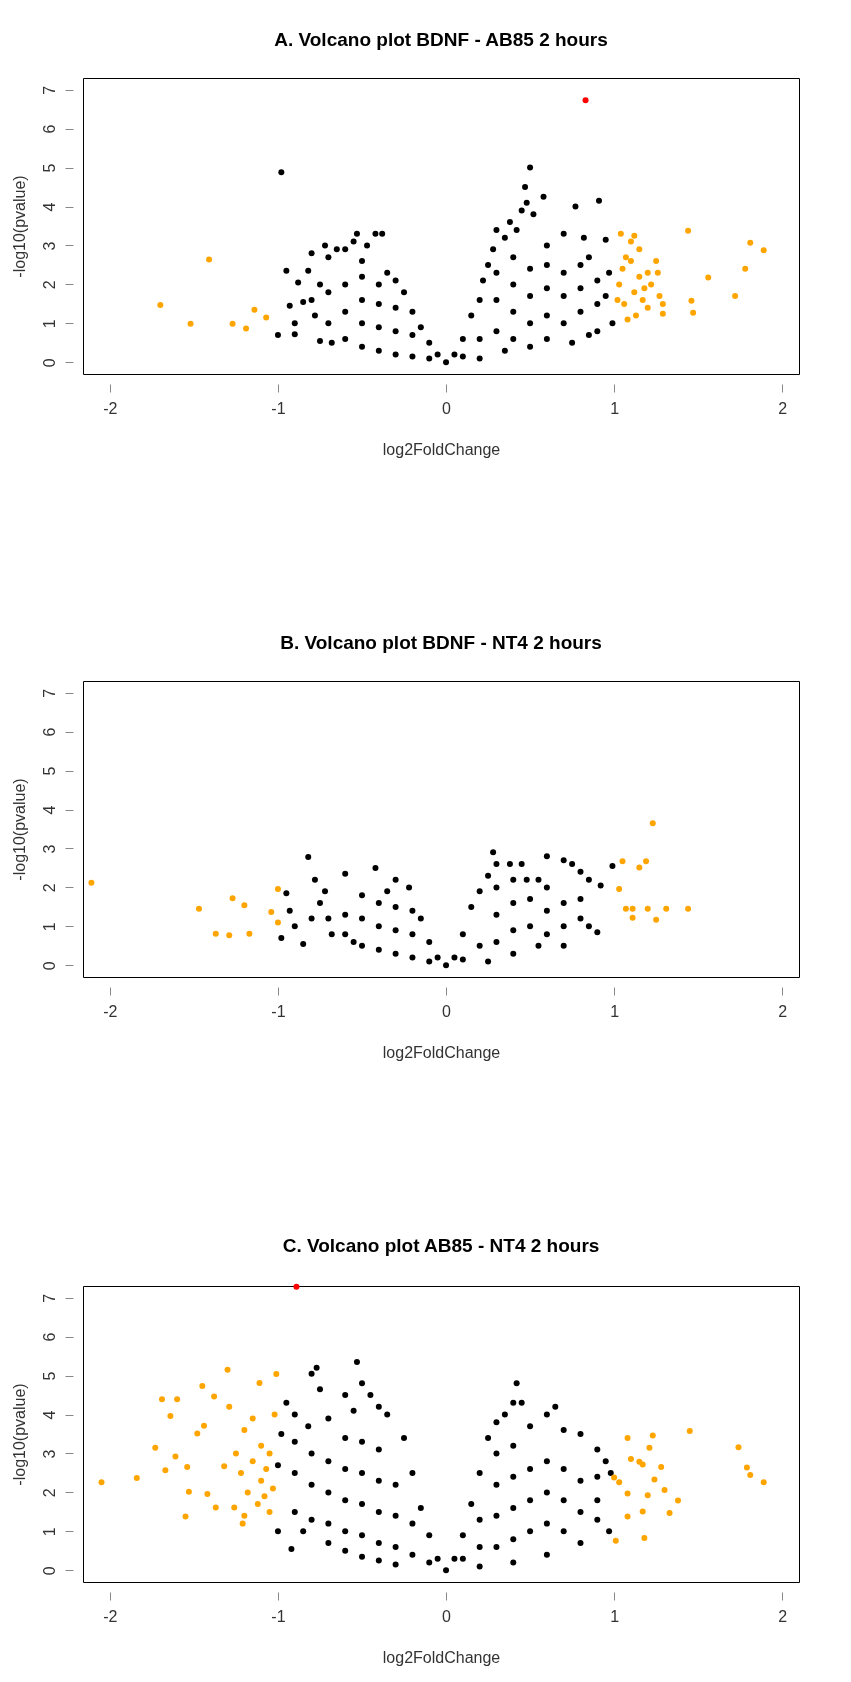 The image size is (851, 1682). I want to click on chart-title: C. Volcano plot AB85 - NT4 2 hours, so click(441, 1245).